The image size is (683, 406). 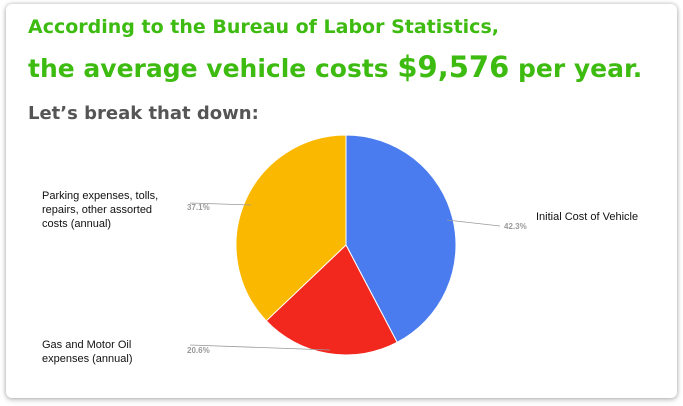 I want to click on pie-slice-gas, so click(x=331, y=300).